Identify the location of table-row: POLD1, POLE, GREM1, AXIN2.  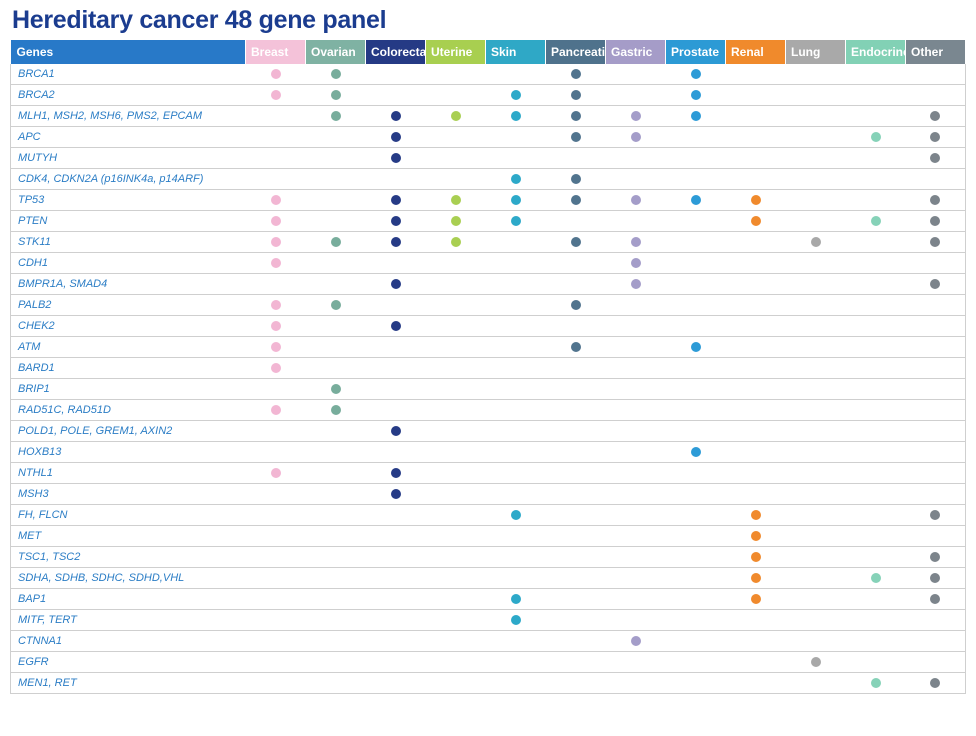
(488, 431).